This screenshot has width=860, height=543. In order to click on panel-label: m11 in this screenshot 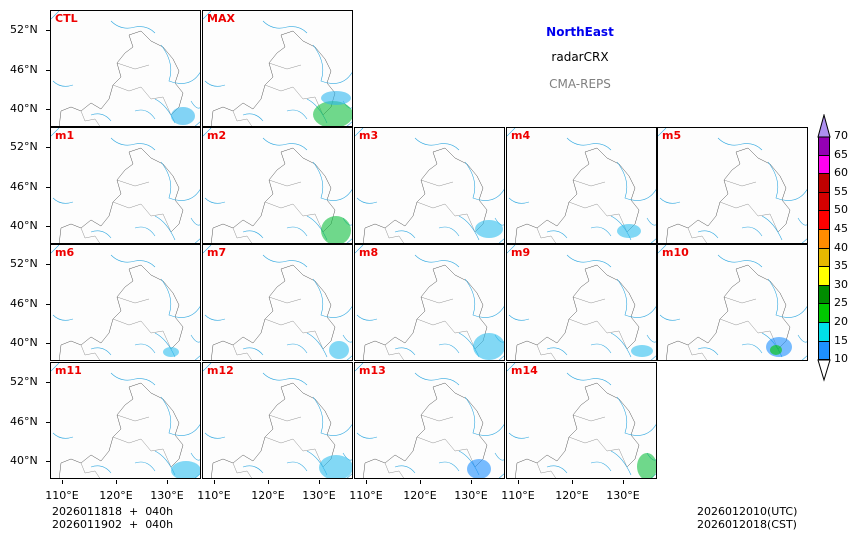, I will do `click(68, 370)`.